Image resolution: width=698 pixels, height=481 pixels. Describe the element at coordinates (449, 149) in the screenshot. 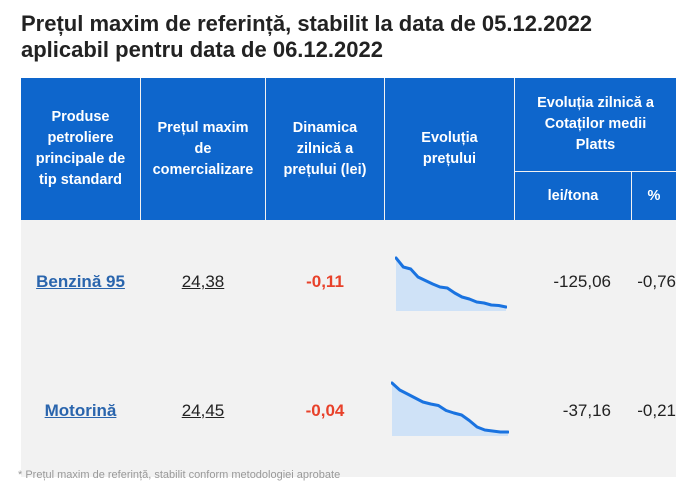

I see `header-price-evolution: Evoluția prețului` at that location.